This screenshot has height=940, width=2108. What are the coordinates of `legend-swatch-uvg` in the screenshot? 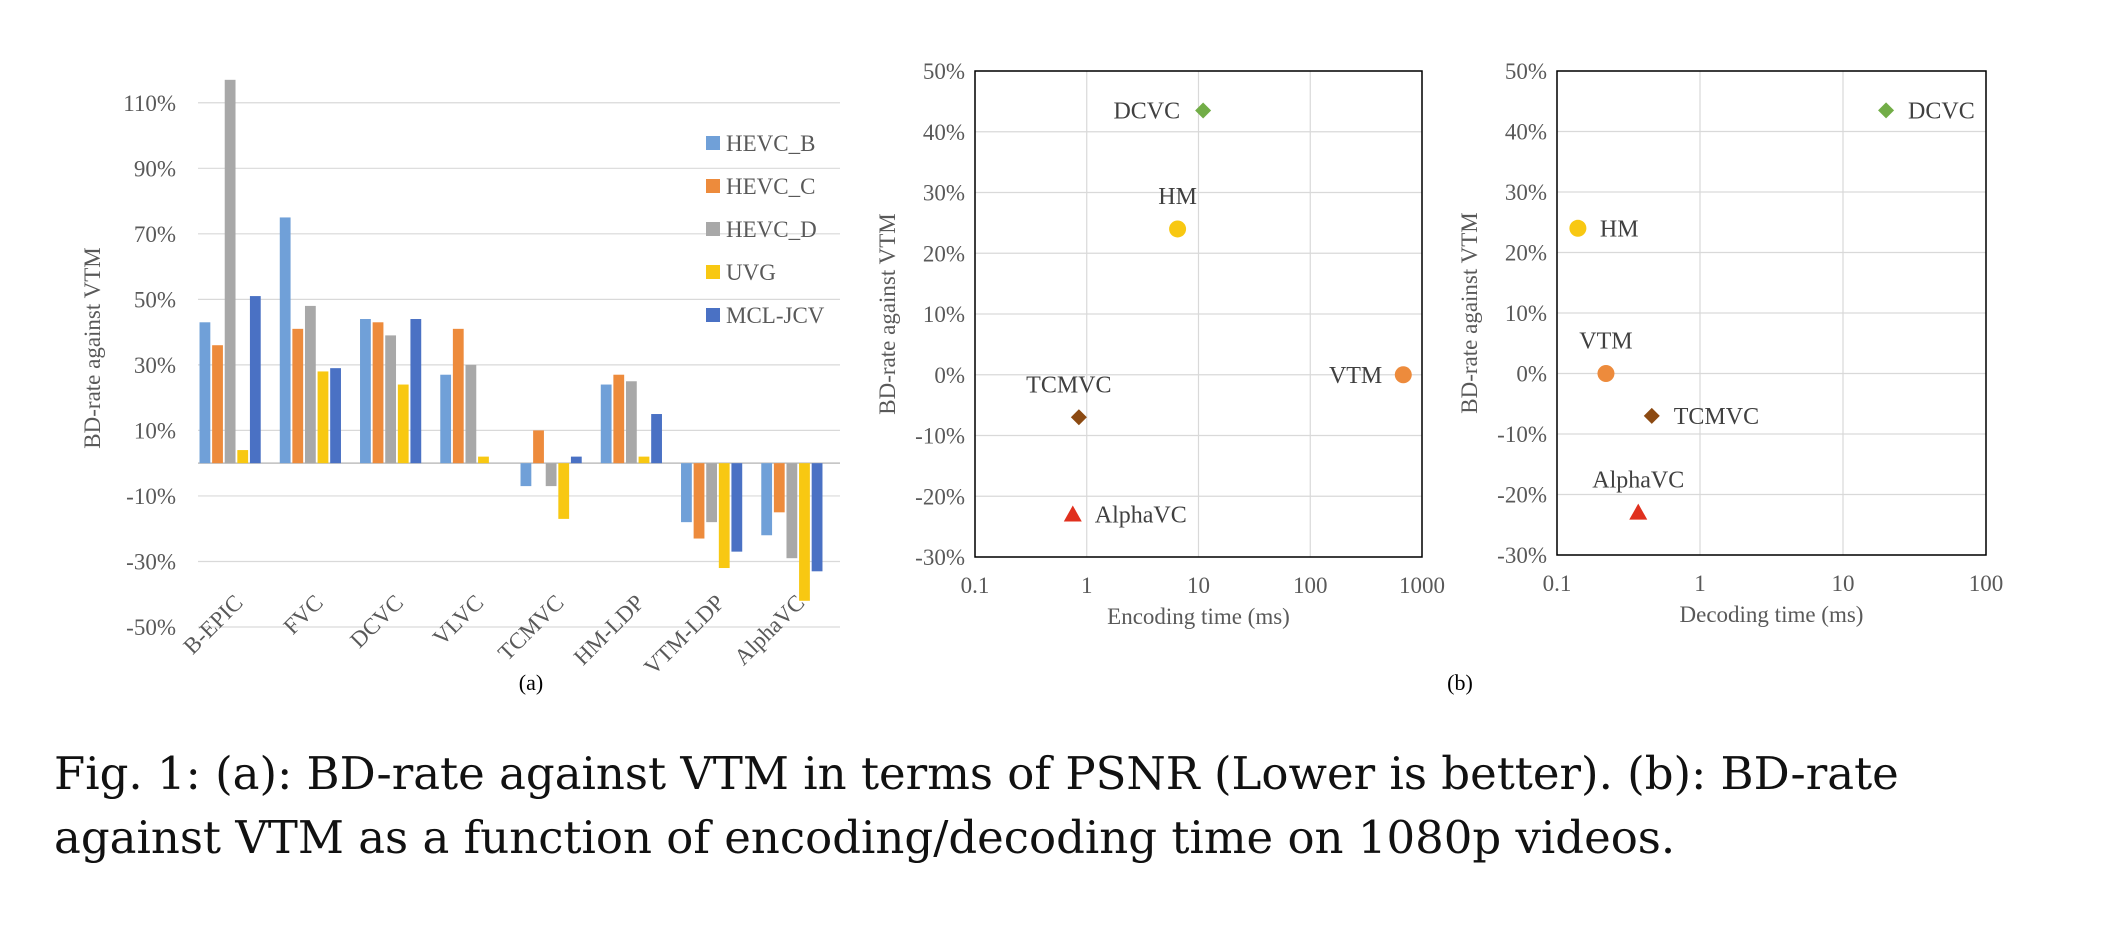 It's located at (713, 272).